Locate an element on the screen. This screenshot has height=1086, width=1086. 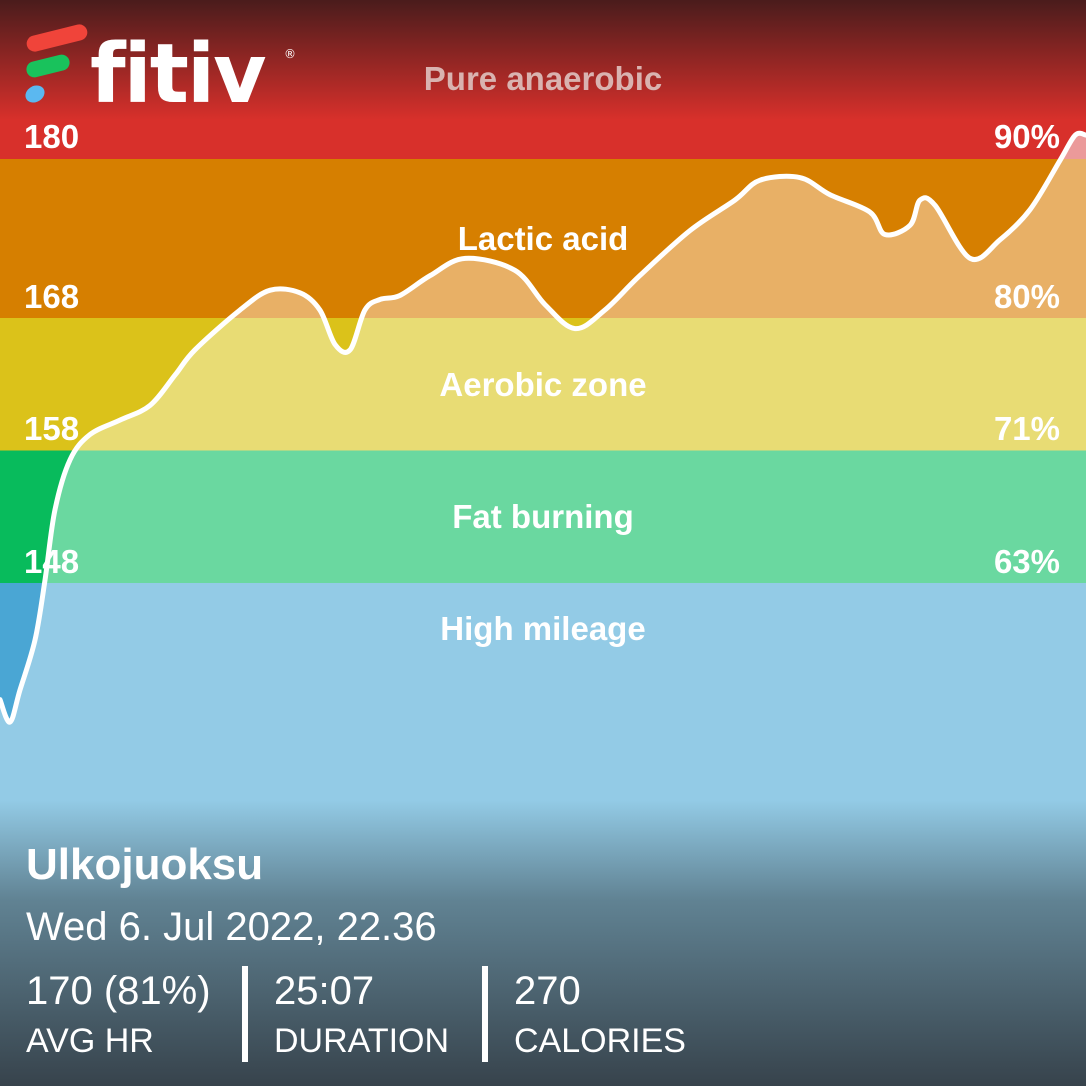
stat-avg-hr: 170 (81%) AVG HR is located at coordinates (118, 1016).